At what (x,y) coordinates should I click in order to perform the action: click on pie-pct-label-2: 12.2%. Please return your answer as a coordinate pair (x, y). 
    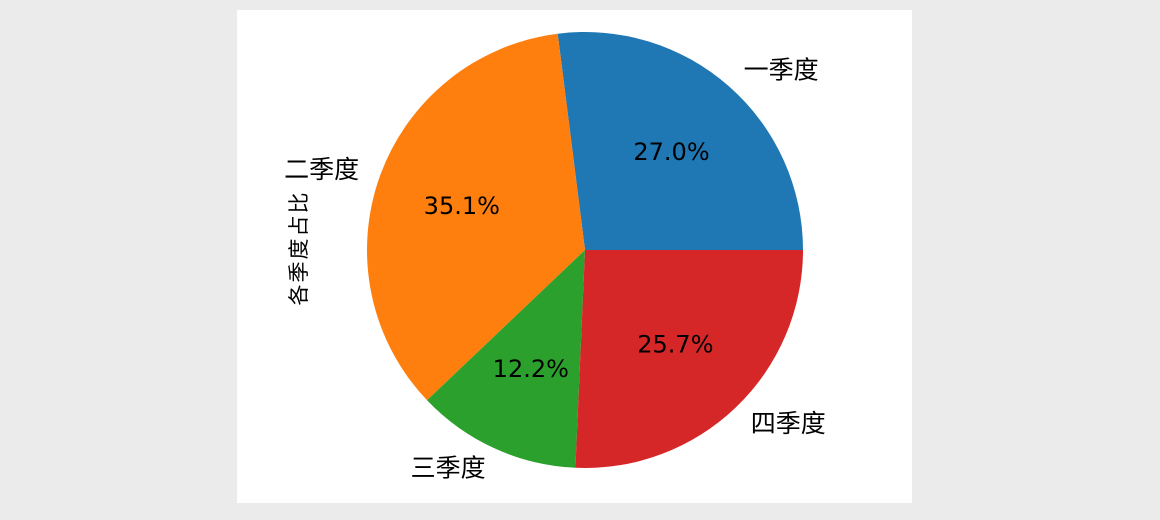
    Looking at the image, I should click on (531, 369).